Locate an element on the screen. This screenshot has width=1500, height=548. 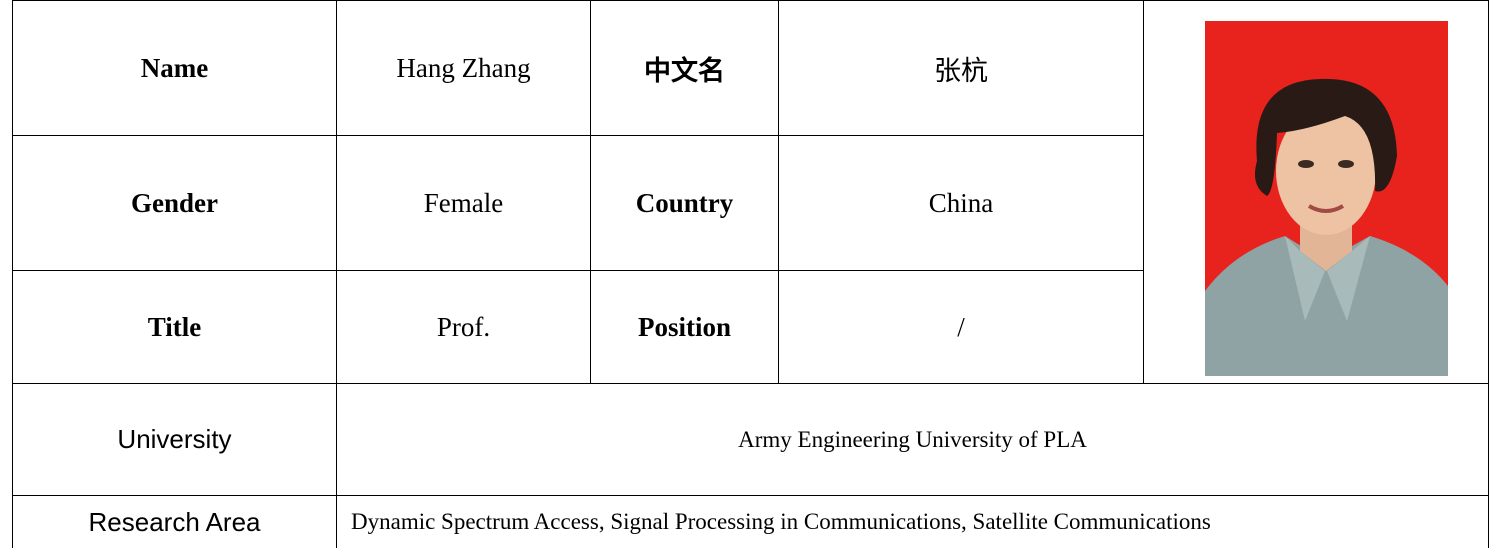
value-cell: China is located at coordinates (961, 203).